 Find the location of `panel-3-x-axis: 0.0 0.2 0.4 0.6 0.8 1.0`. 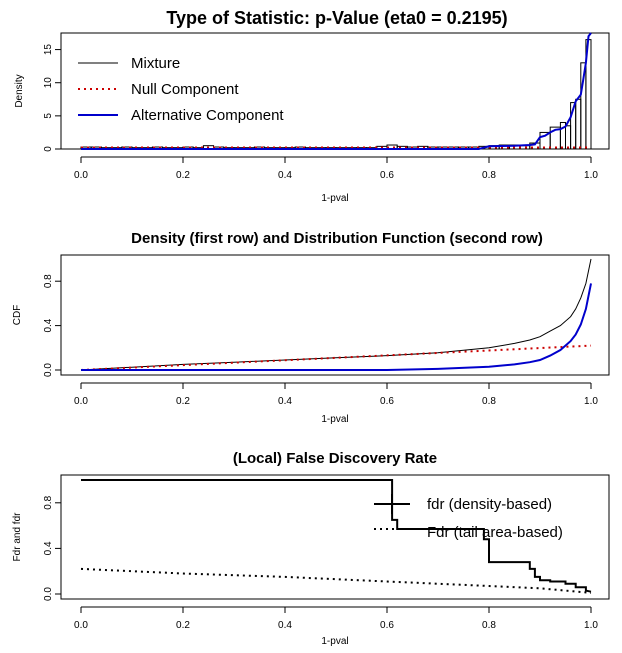

panel-3-x-axis: 0.0 0.2 0.4 0.6 0.8 1.0 is located at coordinates (336, 618).